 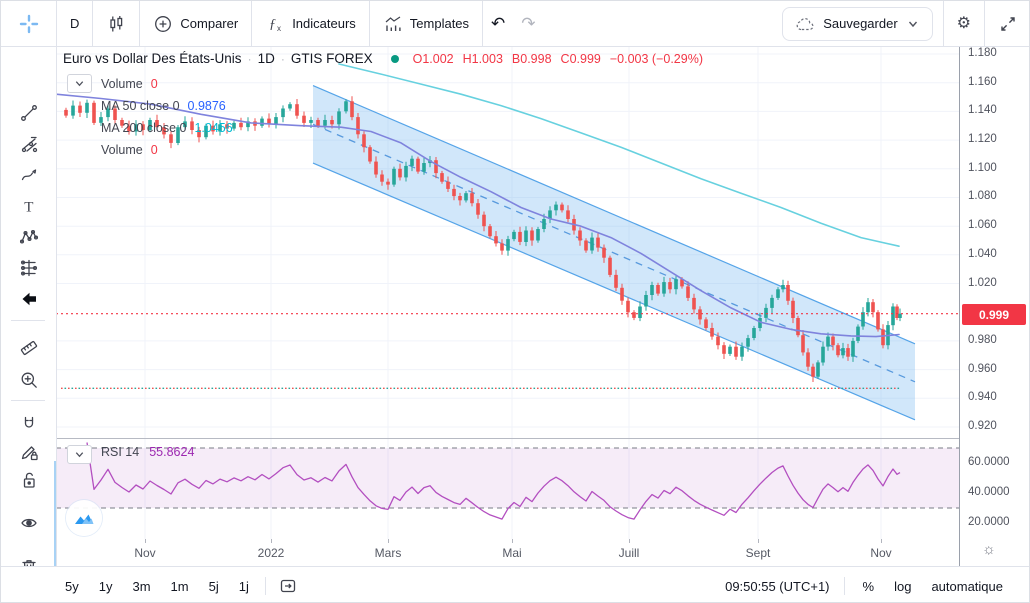 I want to click on indicators-button: ƒ x Indicateurs, so click(x=310, y=23).